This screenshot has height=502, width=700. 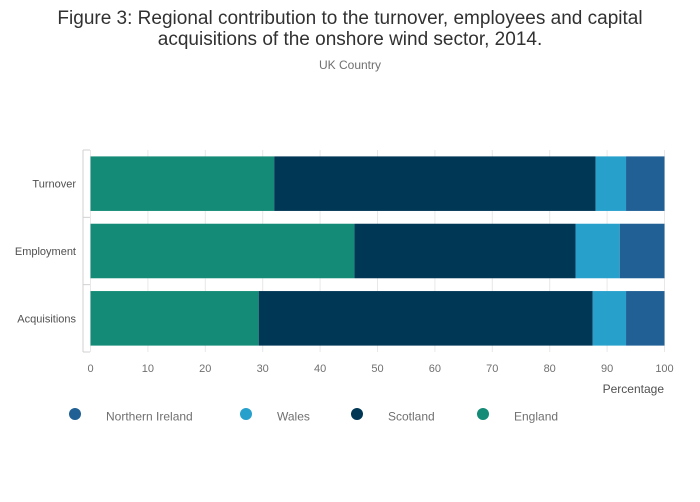 What do you see at coordinates (607, 369) in the screenshot?
I see `x-tick-label: 90` at bounding box center [607, 369].